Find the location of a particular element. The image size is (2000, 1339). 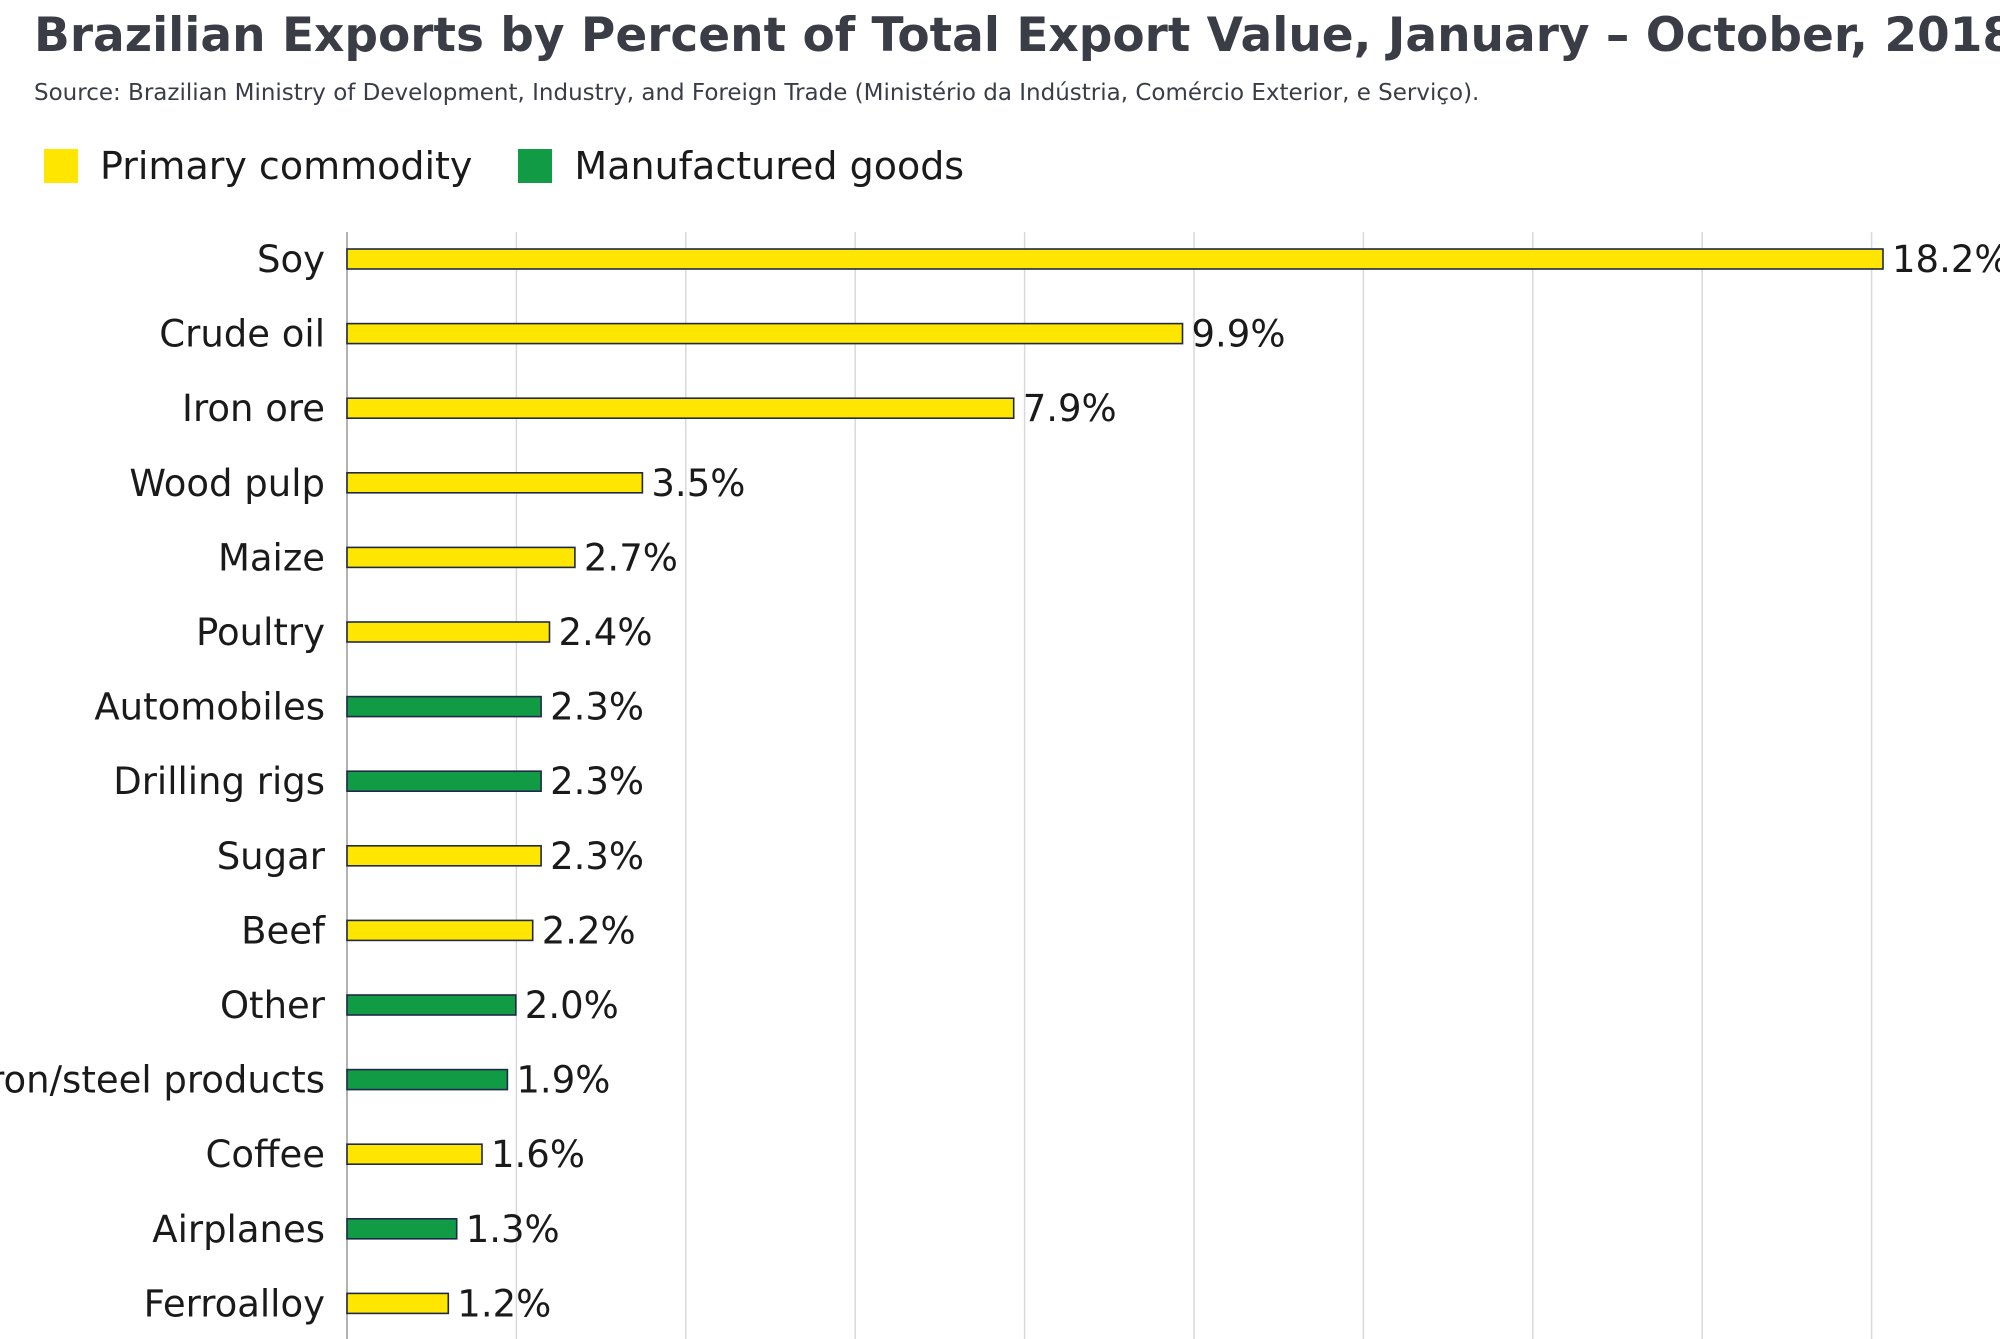

legend: Primary commodity Manufactured goods is located at coordinates (527, 166).